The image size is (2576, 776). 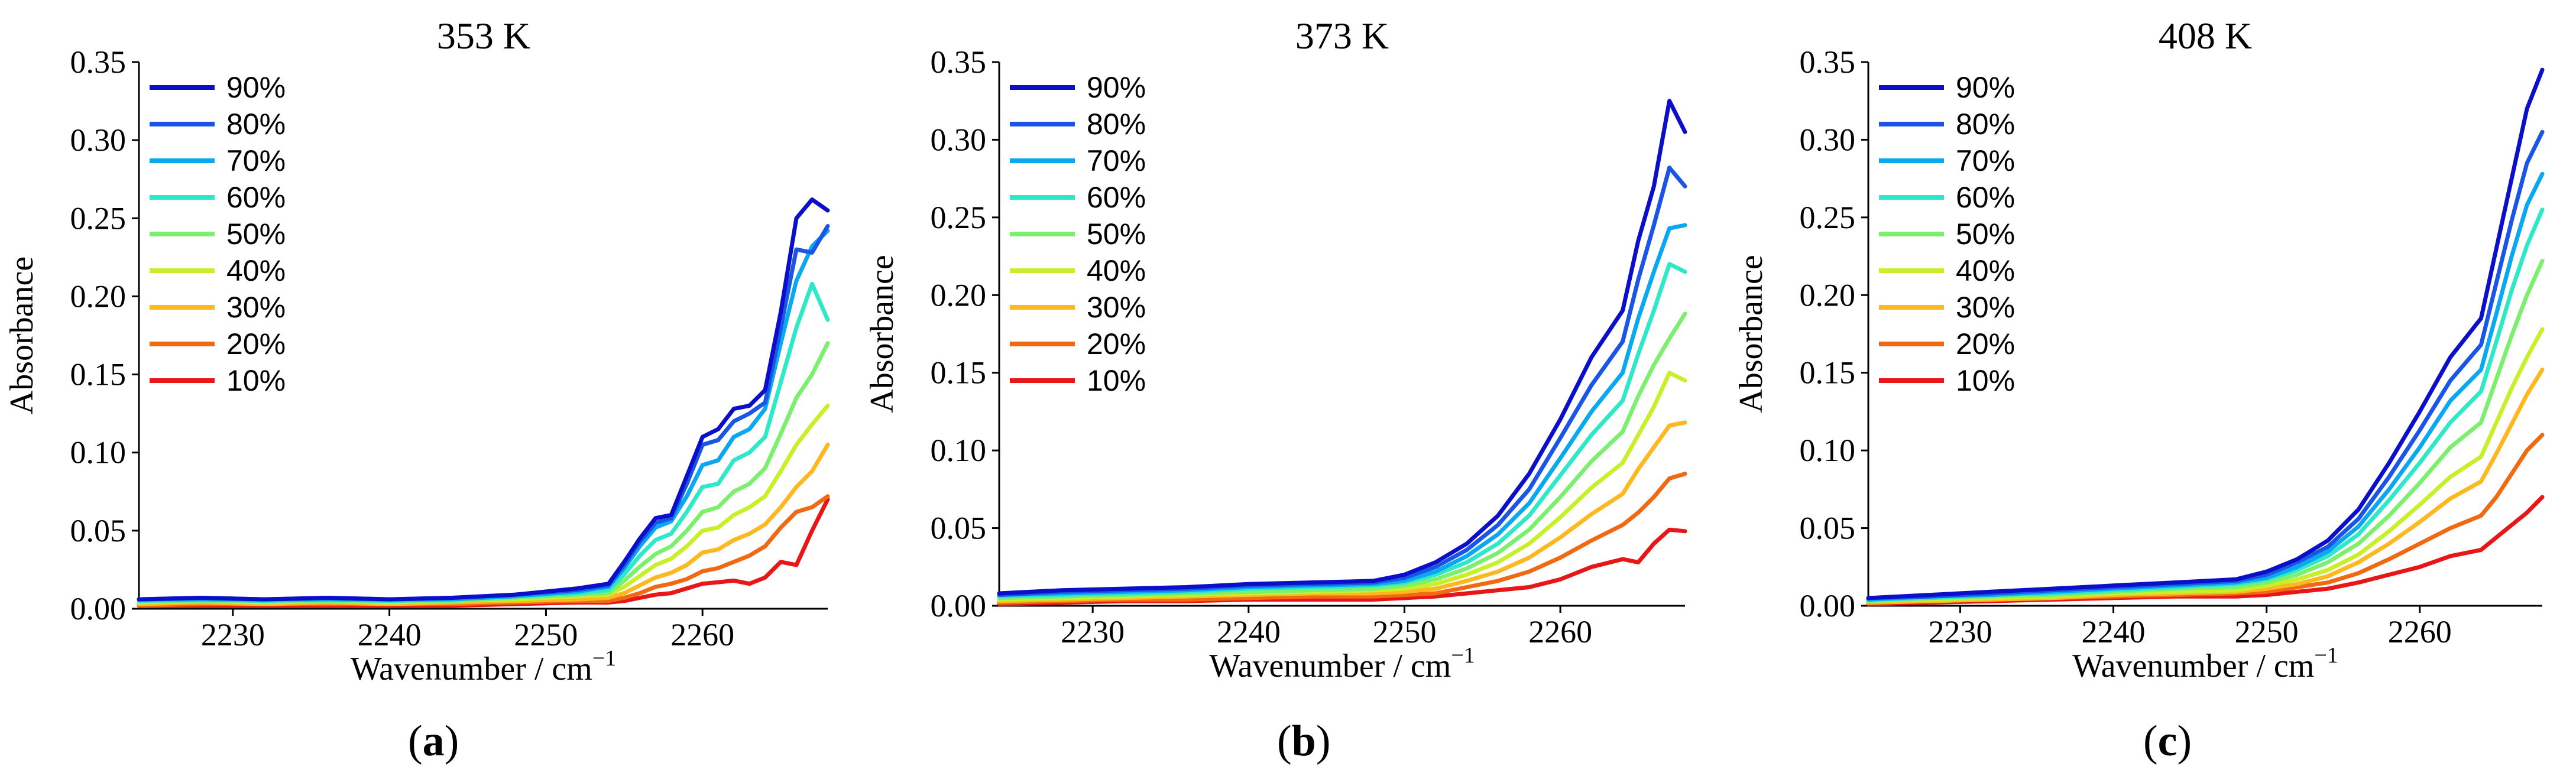 I want to click on series-line-90pct, so click(x=483, y=399).